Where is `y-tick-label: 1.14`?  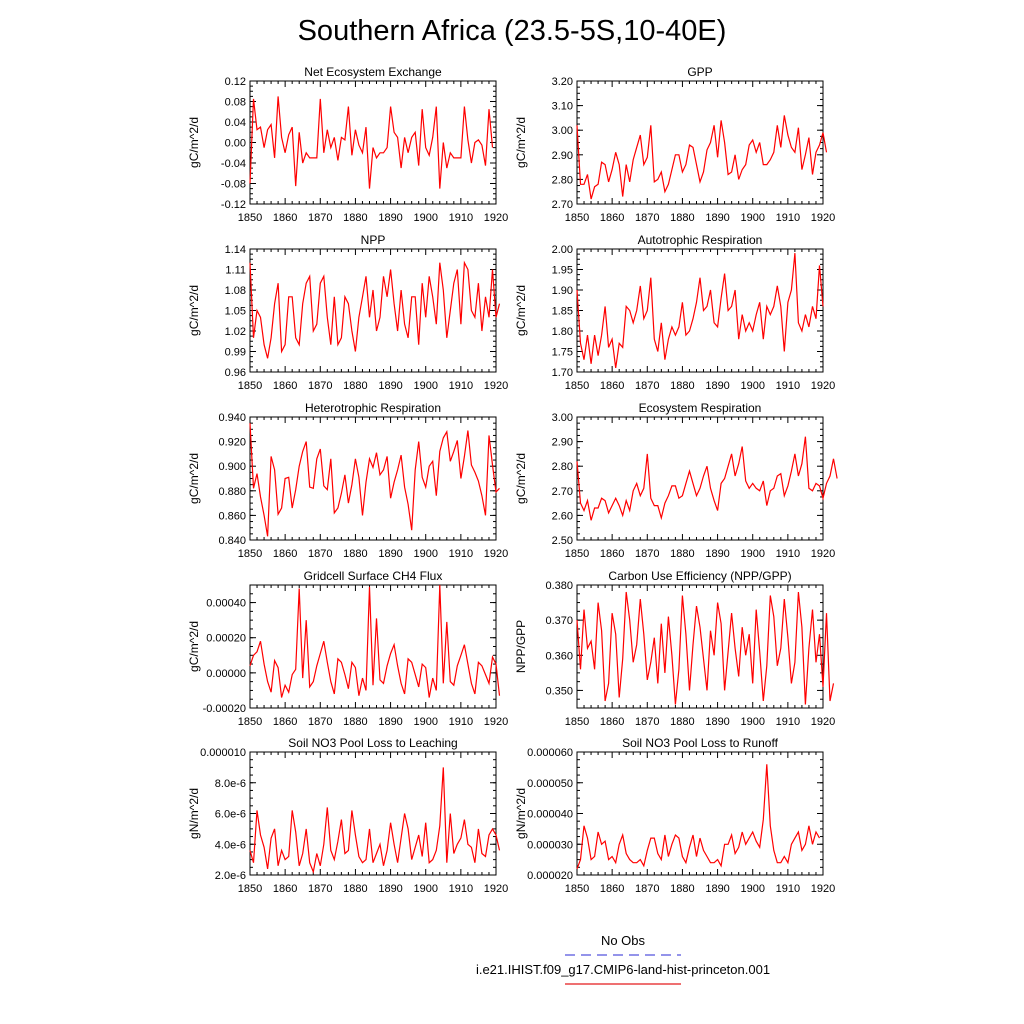
y-tick-label: 1.14 is located at coordinates (235, 250).